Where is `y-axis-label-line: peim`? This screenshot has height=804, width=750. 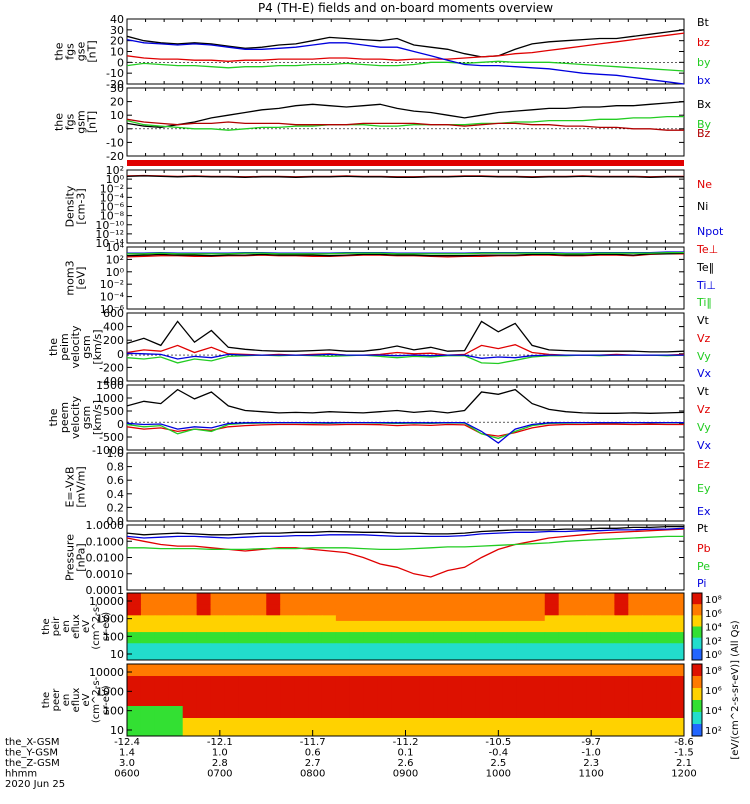 y-axis-label-line: peim is located at coordinates (64, 347).